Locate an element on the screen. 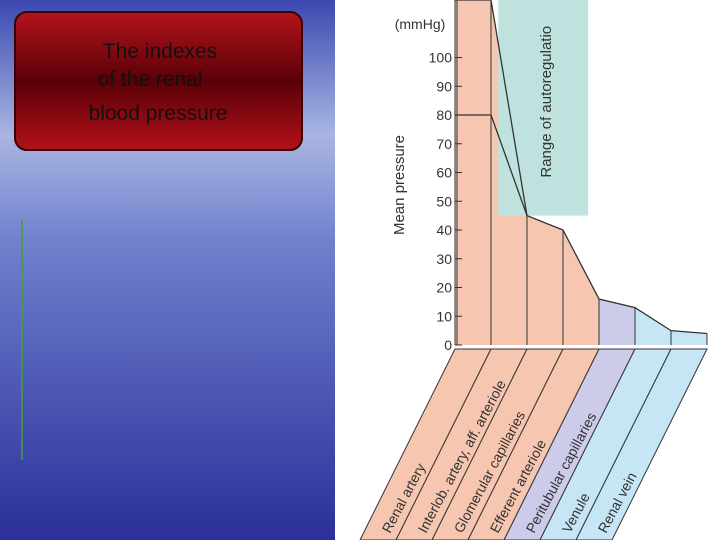 This screenshot has width=720, height=545. y-tick-label: 20 is located at coordinates (444, 288).